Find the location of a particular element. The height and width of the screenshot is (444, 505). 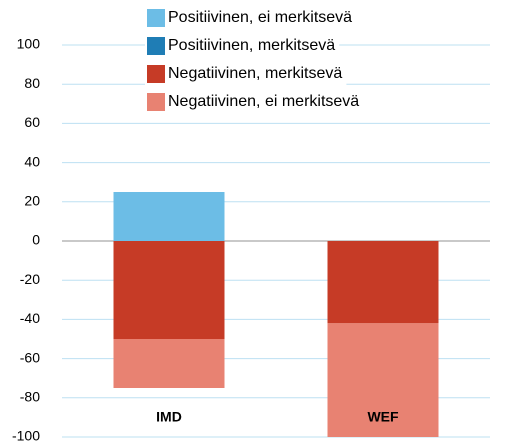

y-tick-label: 80 is located at coordinates (32, 83).